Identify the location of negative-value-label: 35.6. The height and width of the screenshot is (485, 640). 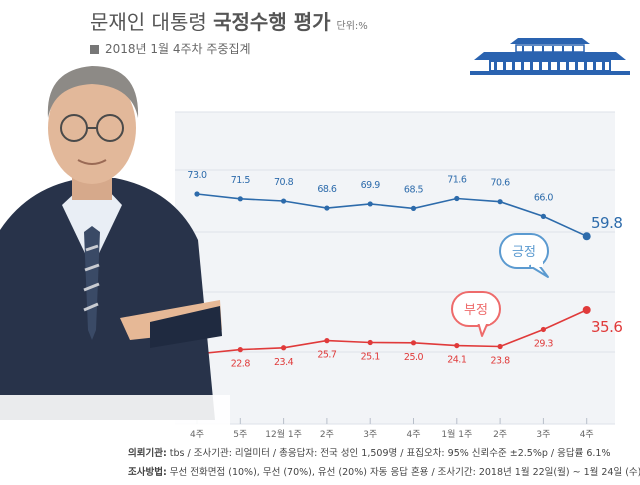
(606, 327).